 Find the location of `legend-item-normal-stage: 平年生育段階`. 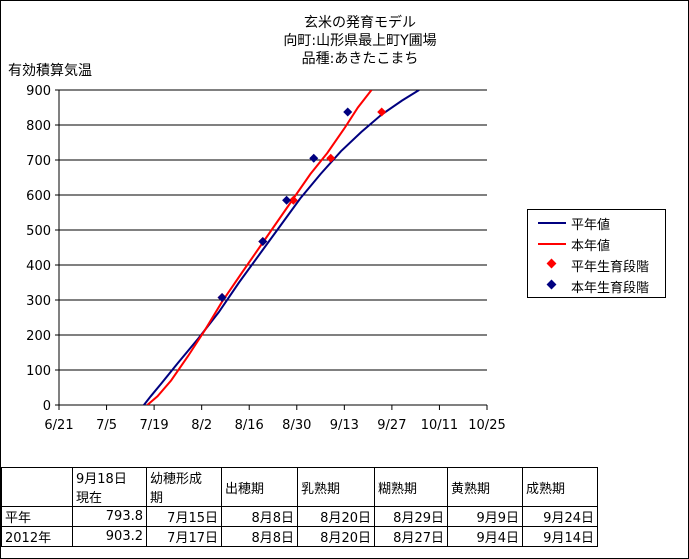

legend-item-normal-stage: 平年生育段階 is located at coordinates (596, 264).